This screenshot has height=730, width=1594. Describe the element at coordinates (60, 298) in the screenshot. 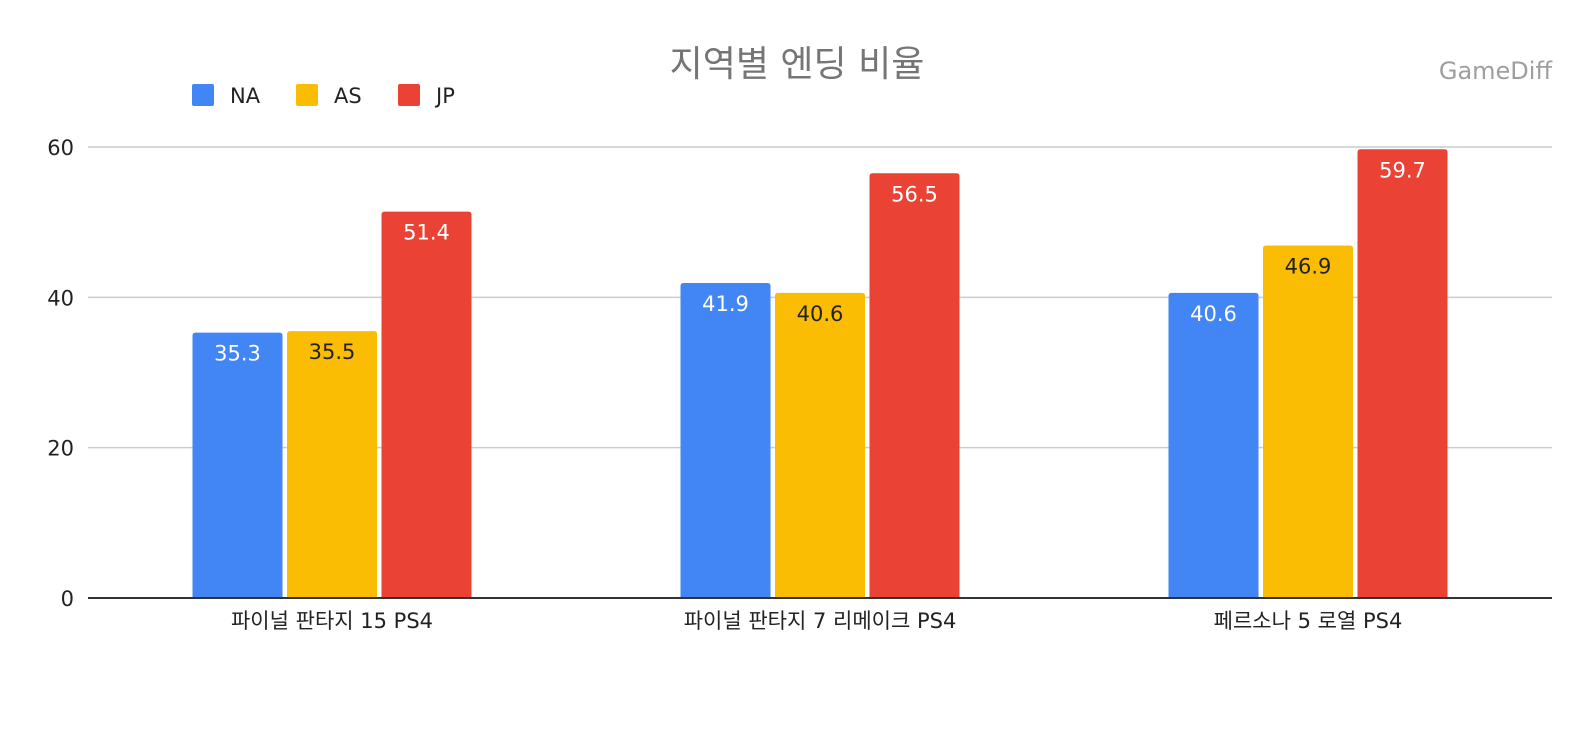

I see `y-tick-label: 40` at that location.